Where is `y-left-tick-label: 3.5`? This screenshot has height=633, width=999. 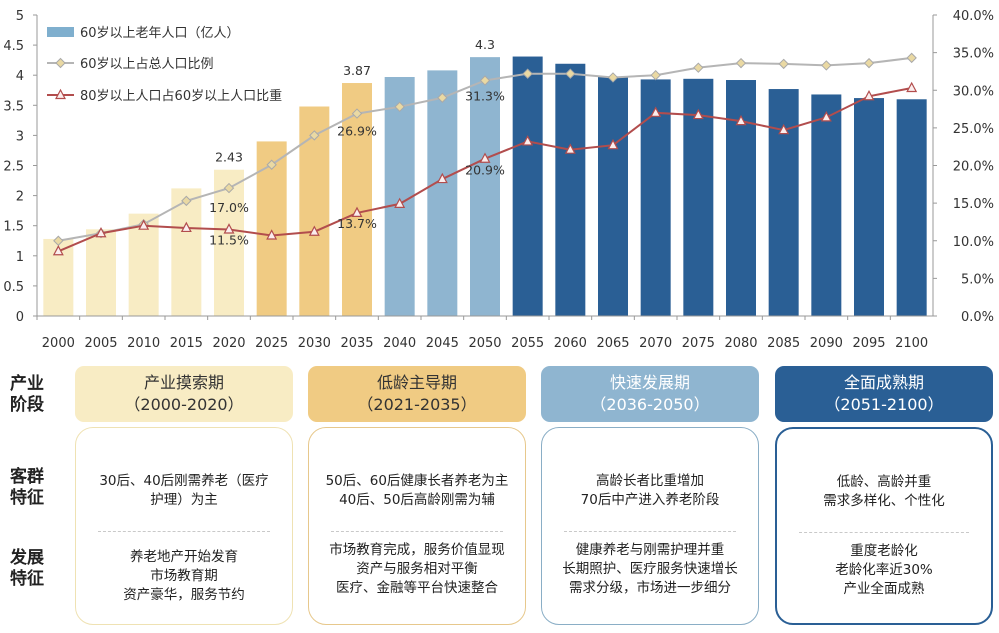
y-left-tick-label: 3.5 is located at coordinates (13, 106).